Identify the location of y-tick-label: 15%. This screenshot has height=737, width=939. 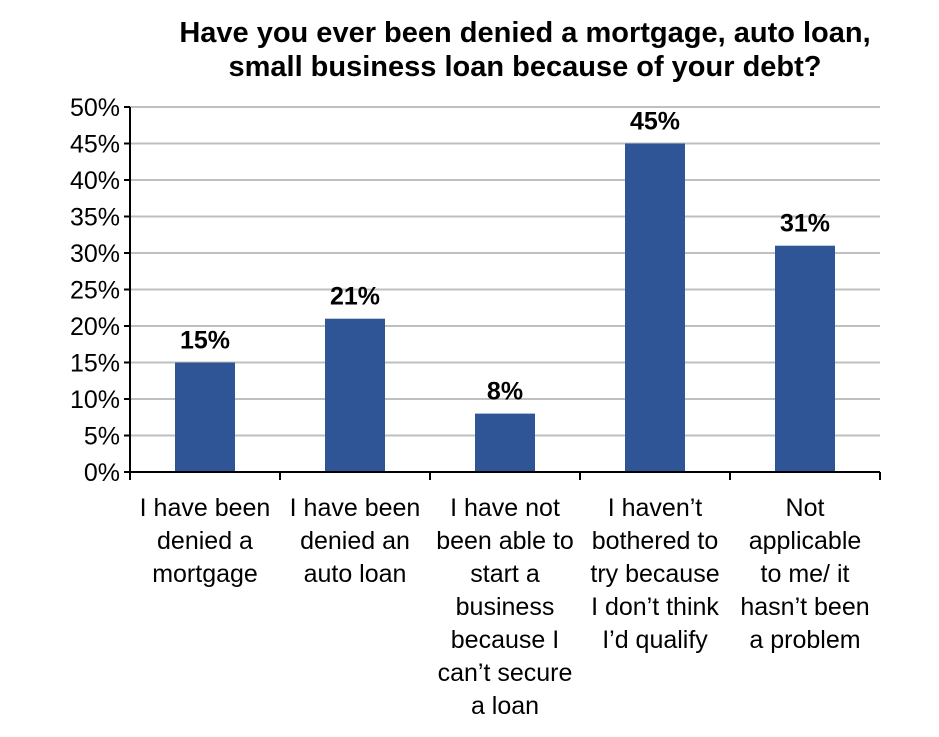
(95, 364).